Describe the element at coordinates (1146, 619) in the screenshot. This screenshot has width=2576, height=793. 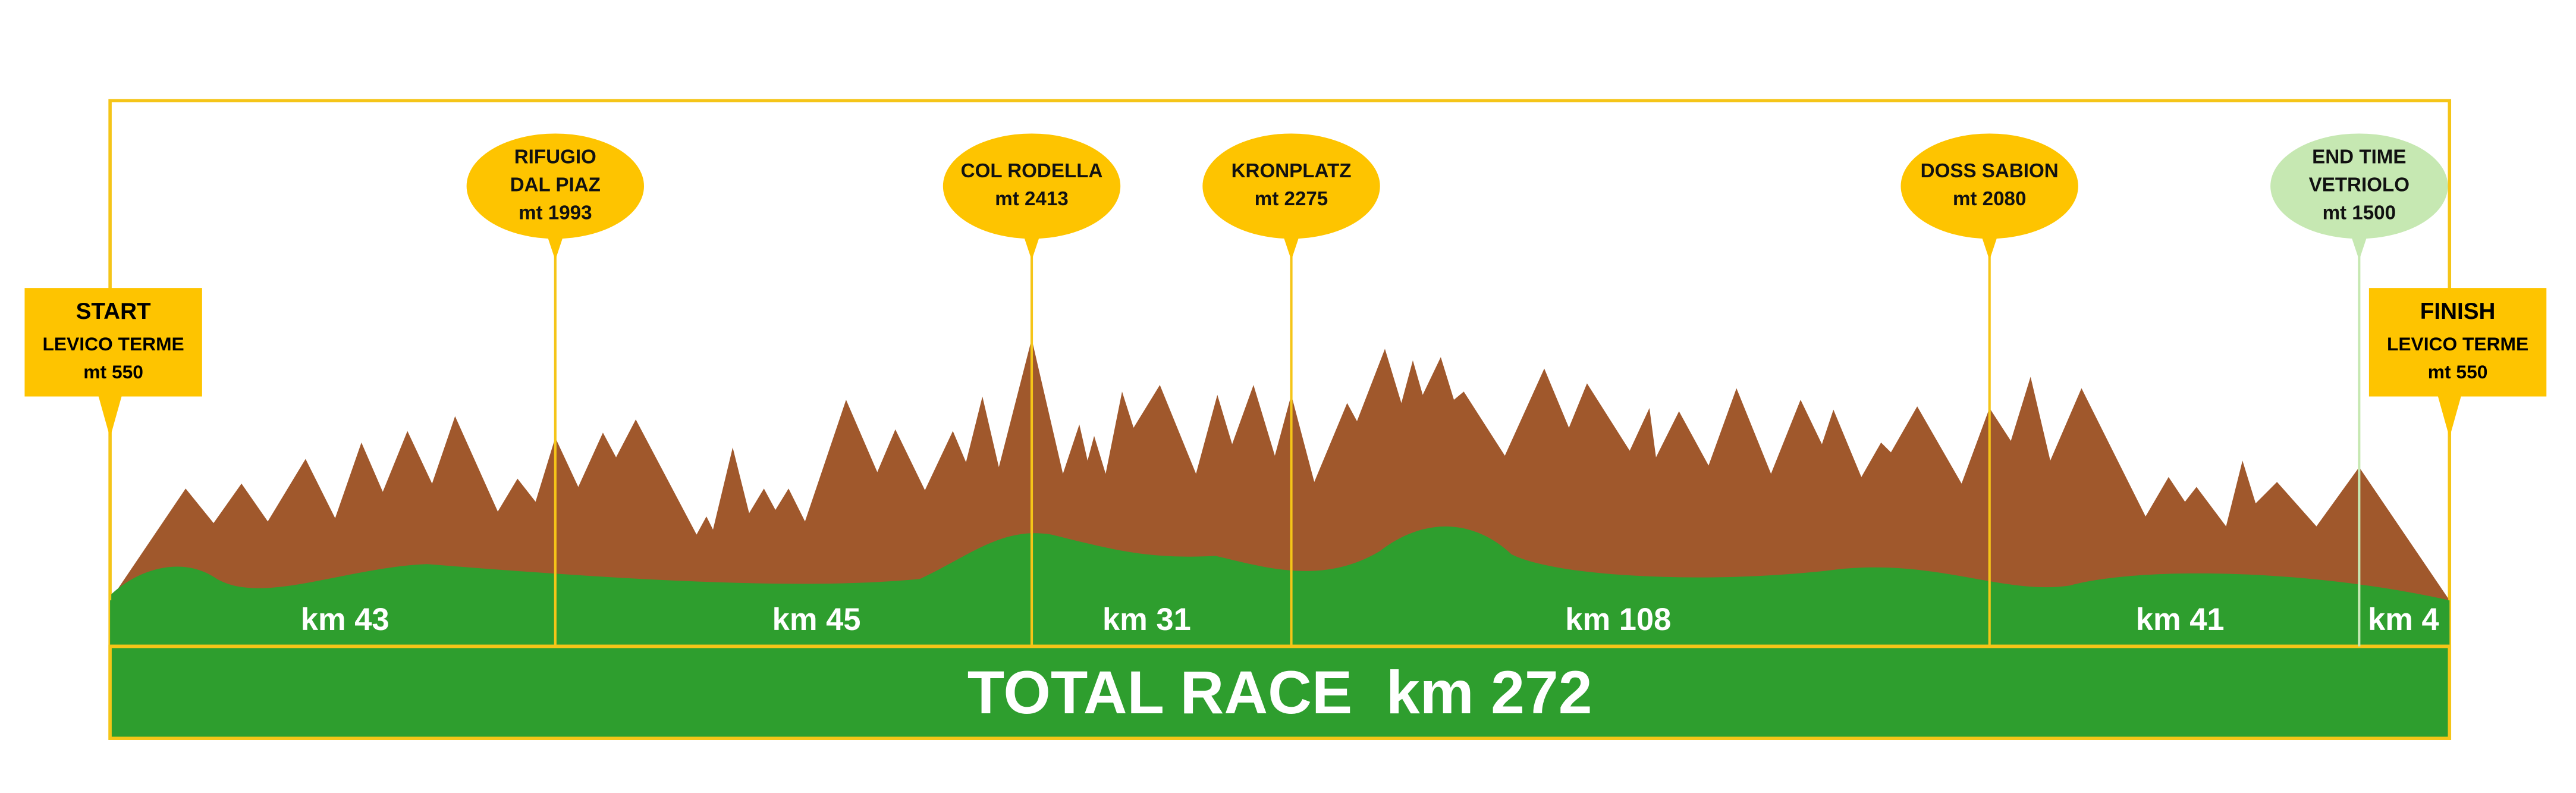
I see `segment-label: km 31` at that location.